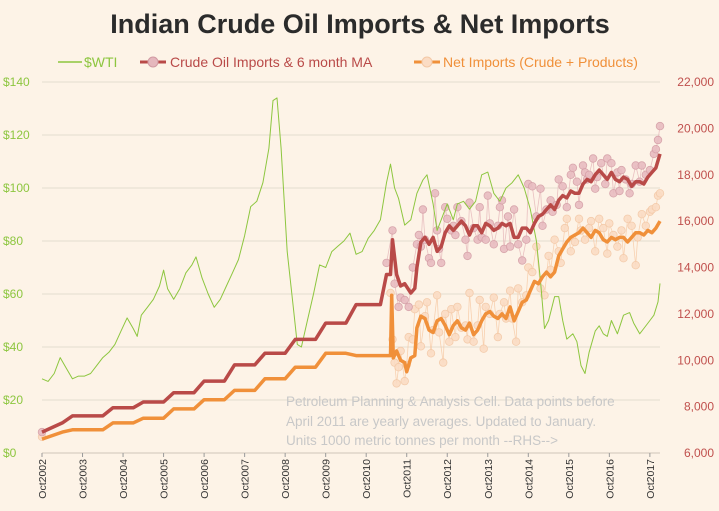 The height and width of the screenshot is (511, 719). I want to click on y-left-tick-label: $20, so click(13, 400).